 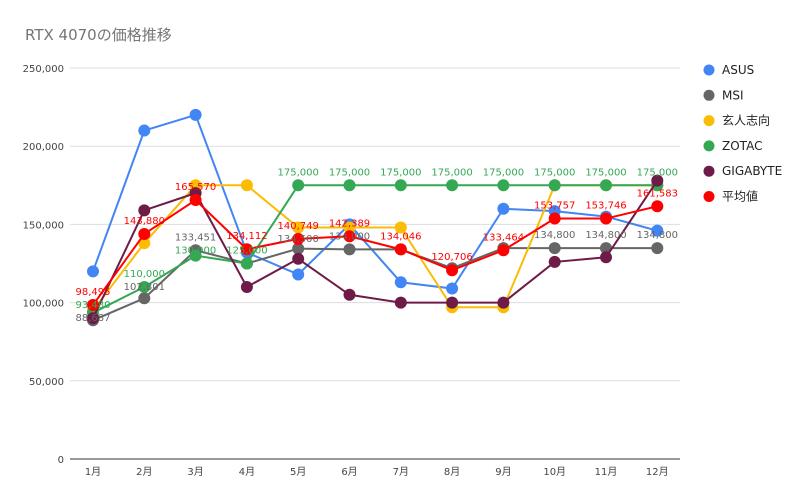 What do you see at coordinates (733, 95) in the screenshot?
I see `legend-label: MSI` at bounding box center [733, 95].